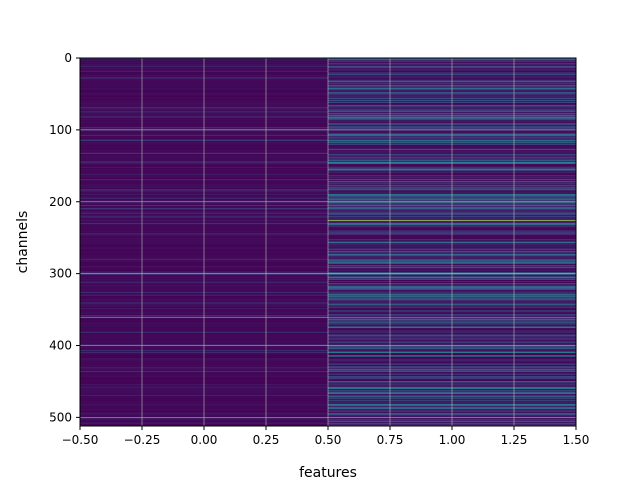 The width and height of the screenshot is (640, 480). I want to click on x-tick-label: 0.75, so click(390, 440).